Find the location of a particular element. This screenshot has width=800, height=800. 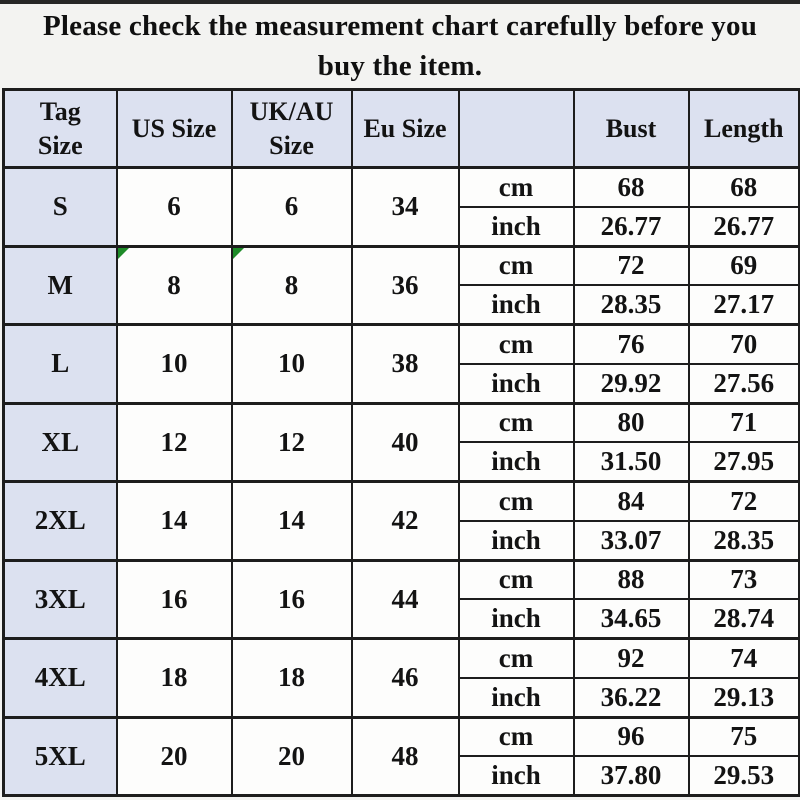

inch-row: inch 26.77 26.77 is located at coordinates (402, 226).